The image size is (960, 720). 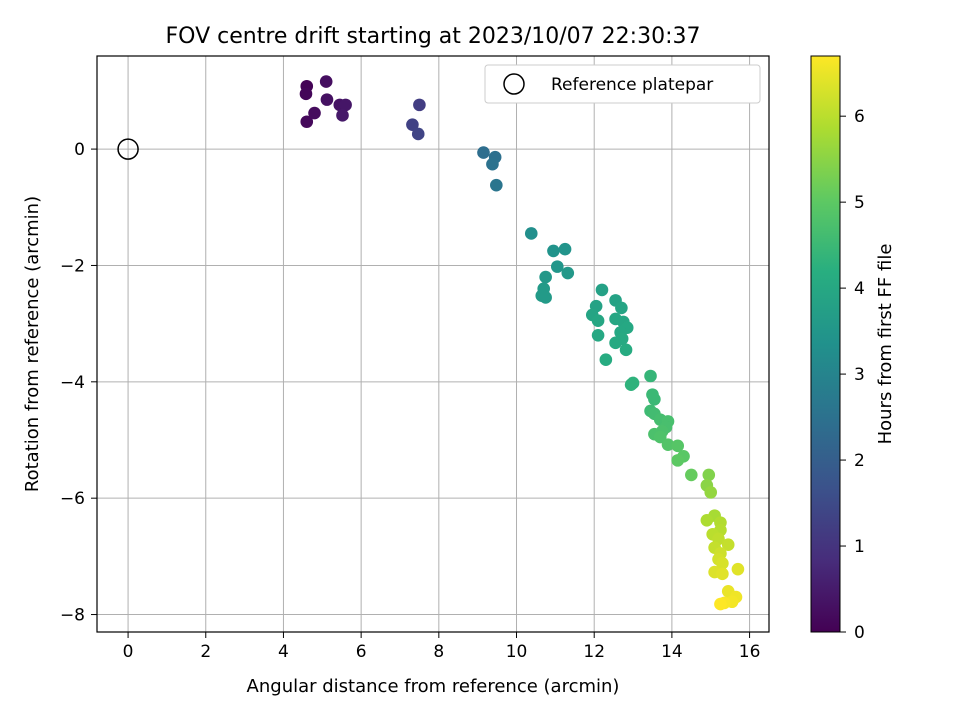 What do you see at coordinates (433, 686) in the screenshot?
I see `x-axis-label: Angular distance from reference (arcmin)` at bounding box center [433, 686].